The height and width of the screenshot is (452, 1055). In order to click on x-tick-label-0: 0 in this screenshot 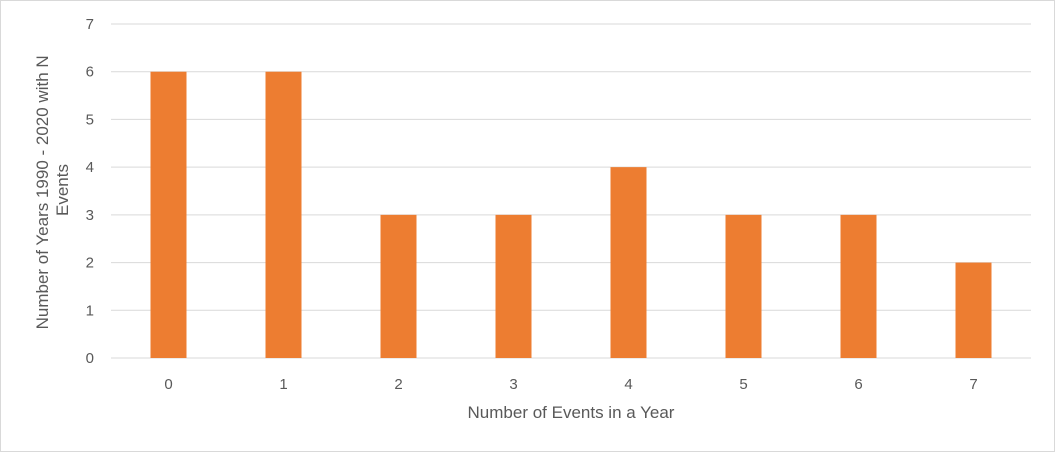, I will do `click(168, 384)`.